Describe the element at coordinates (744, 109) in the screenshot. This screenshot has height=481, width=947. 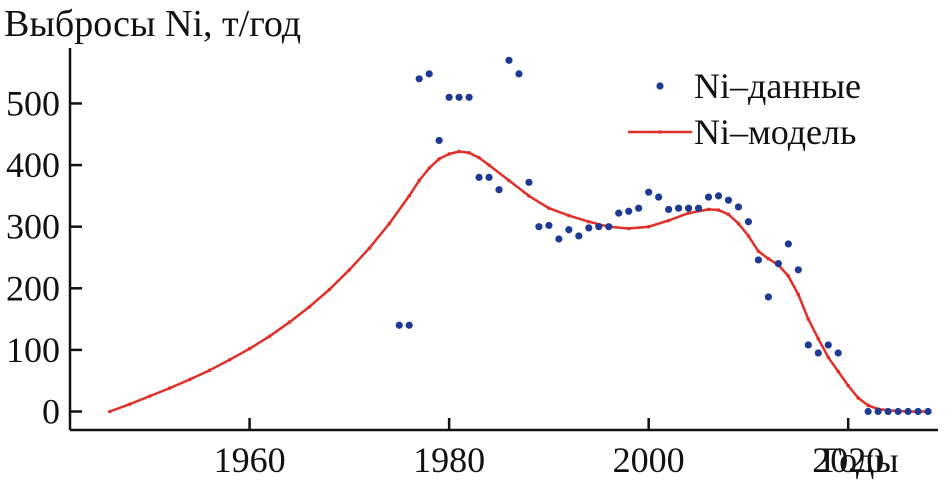
I see `legend: Ni–данные Ni–модель` at that location.